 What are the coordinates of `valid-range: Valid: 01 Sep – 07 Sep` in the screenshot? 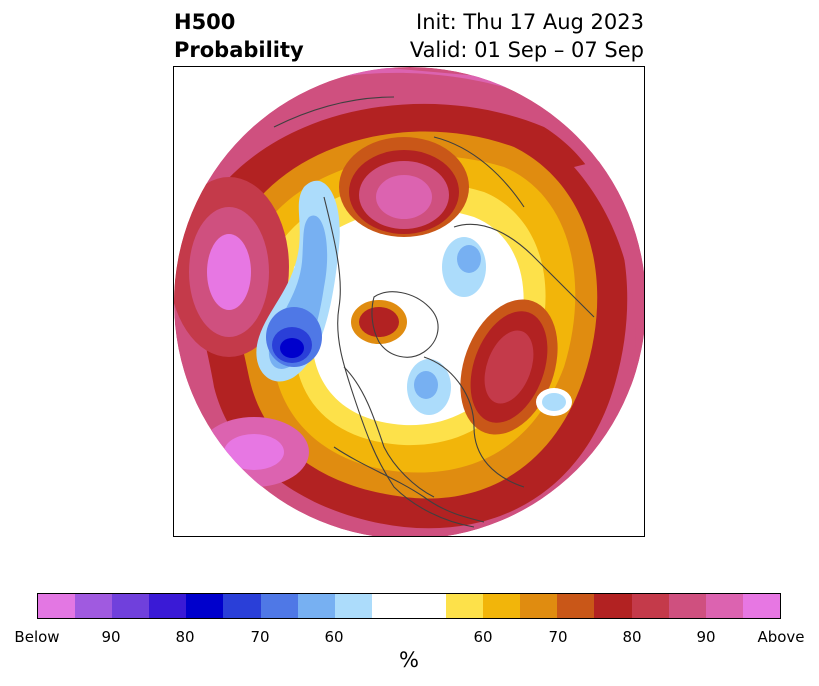 It's located at (526, 50).